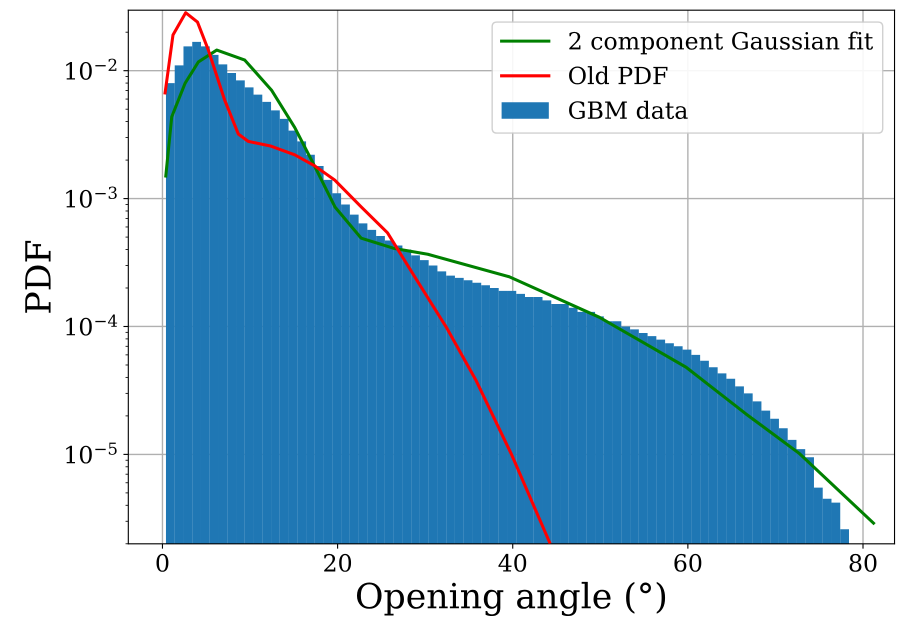  What do you see at coordinates (688, 563) in the screenshot?
I see `x-tick-label: 60` at bounding box center [688, 563].